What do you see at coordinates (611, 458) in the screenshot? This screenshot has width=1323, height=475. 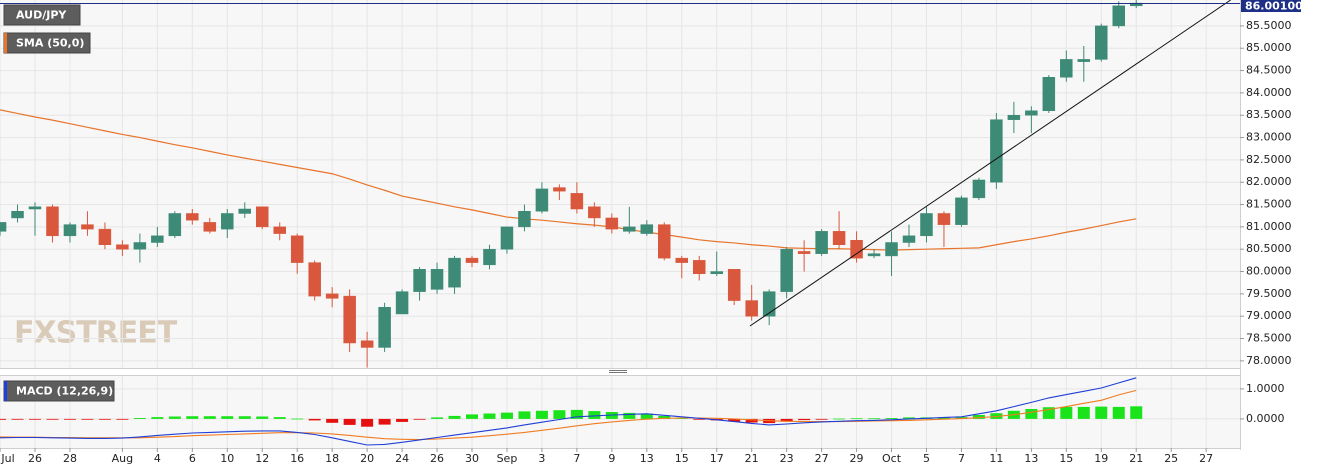 I see `x-tick-label: 9` at bounding box center [611, 458].